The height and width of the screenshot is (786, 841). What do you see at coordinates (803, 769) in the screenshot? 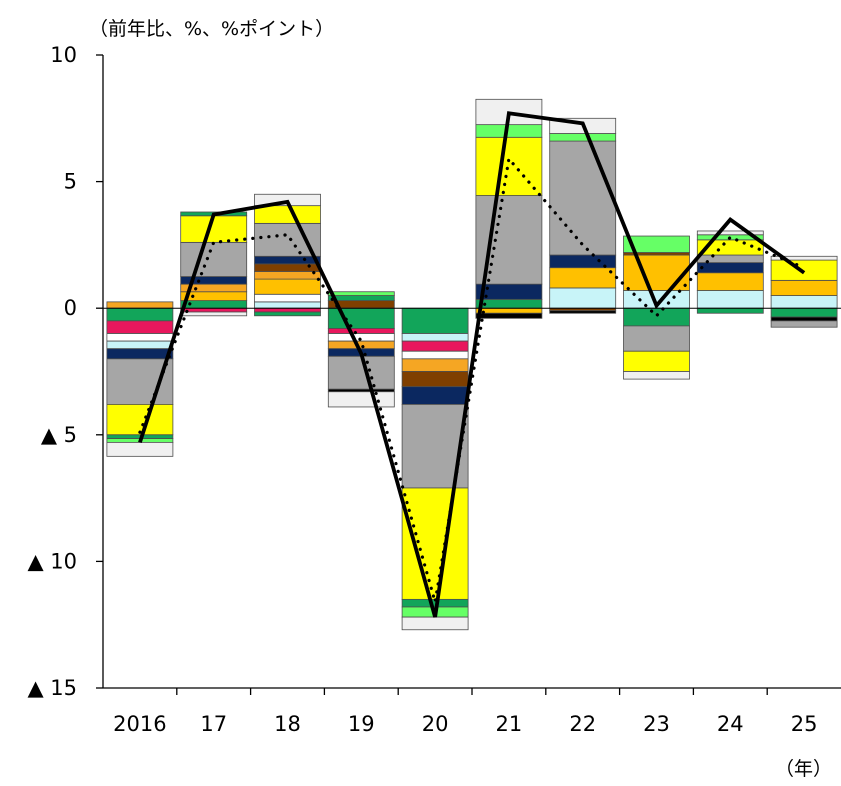
I see `x-unit-label: （年）` at bounding box center [803, 769].